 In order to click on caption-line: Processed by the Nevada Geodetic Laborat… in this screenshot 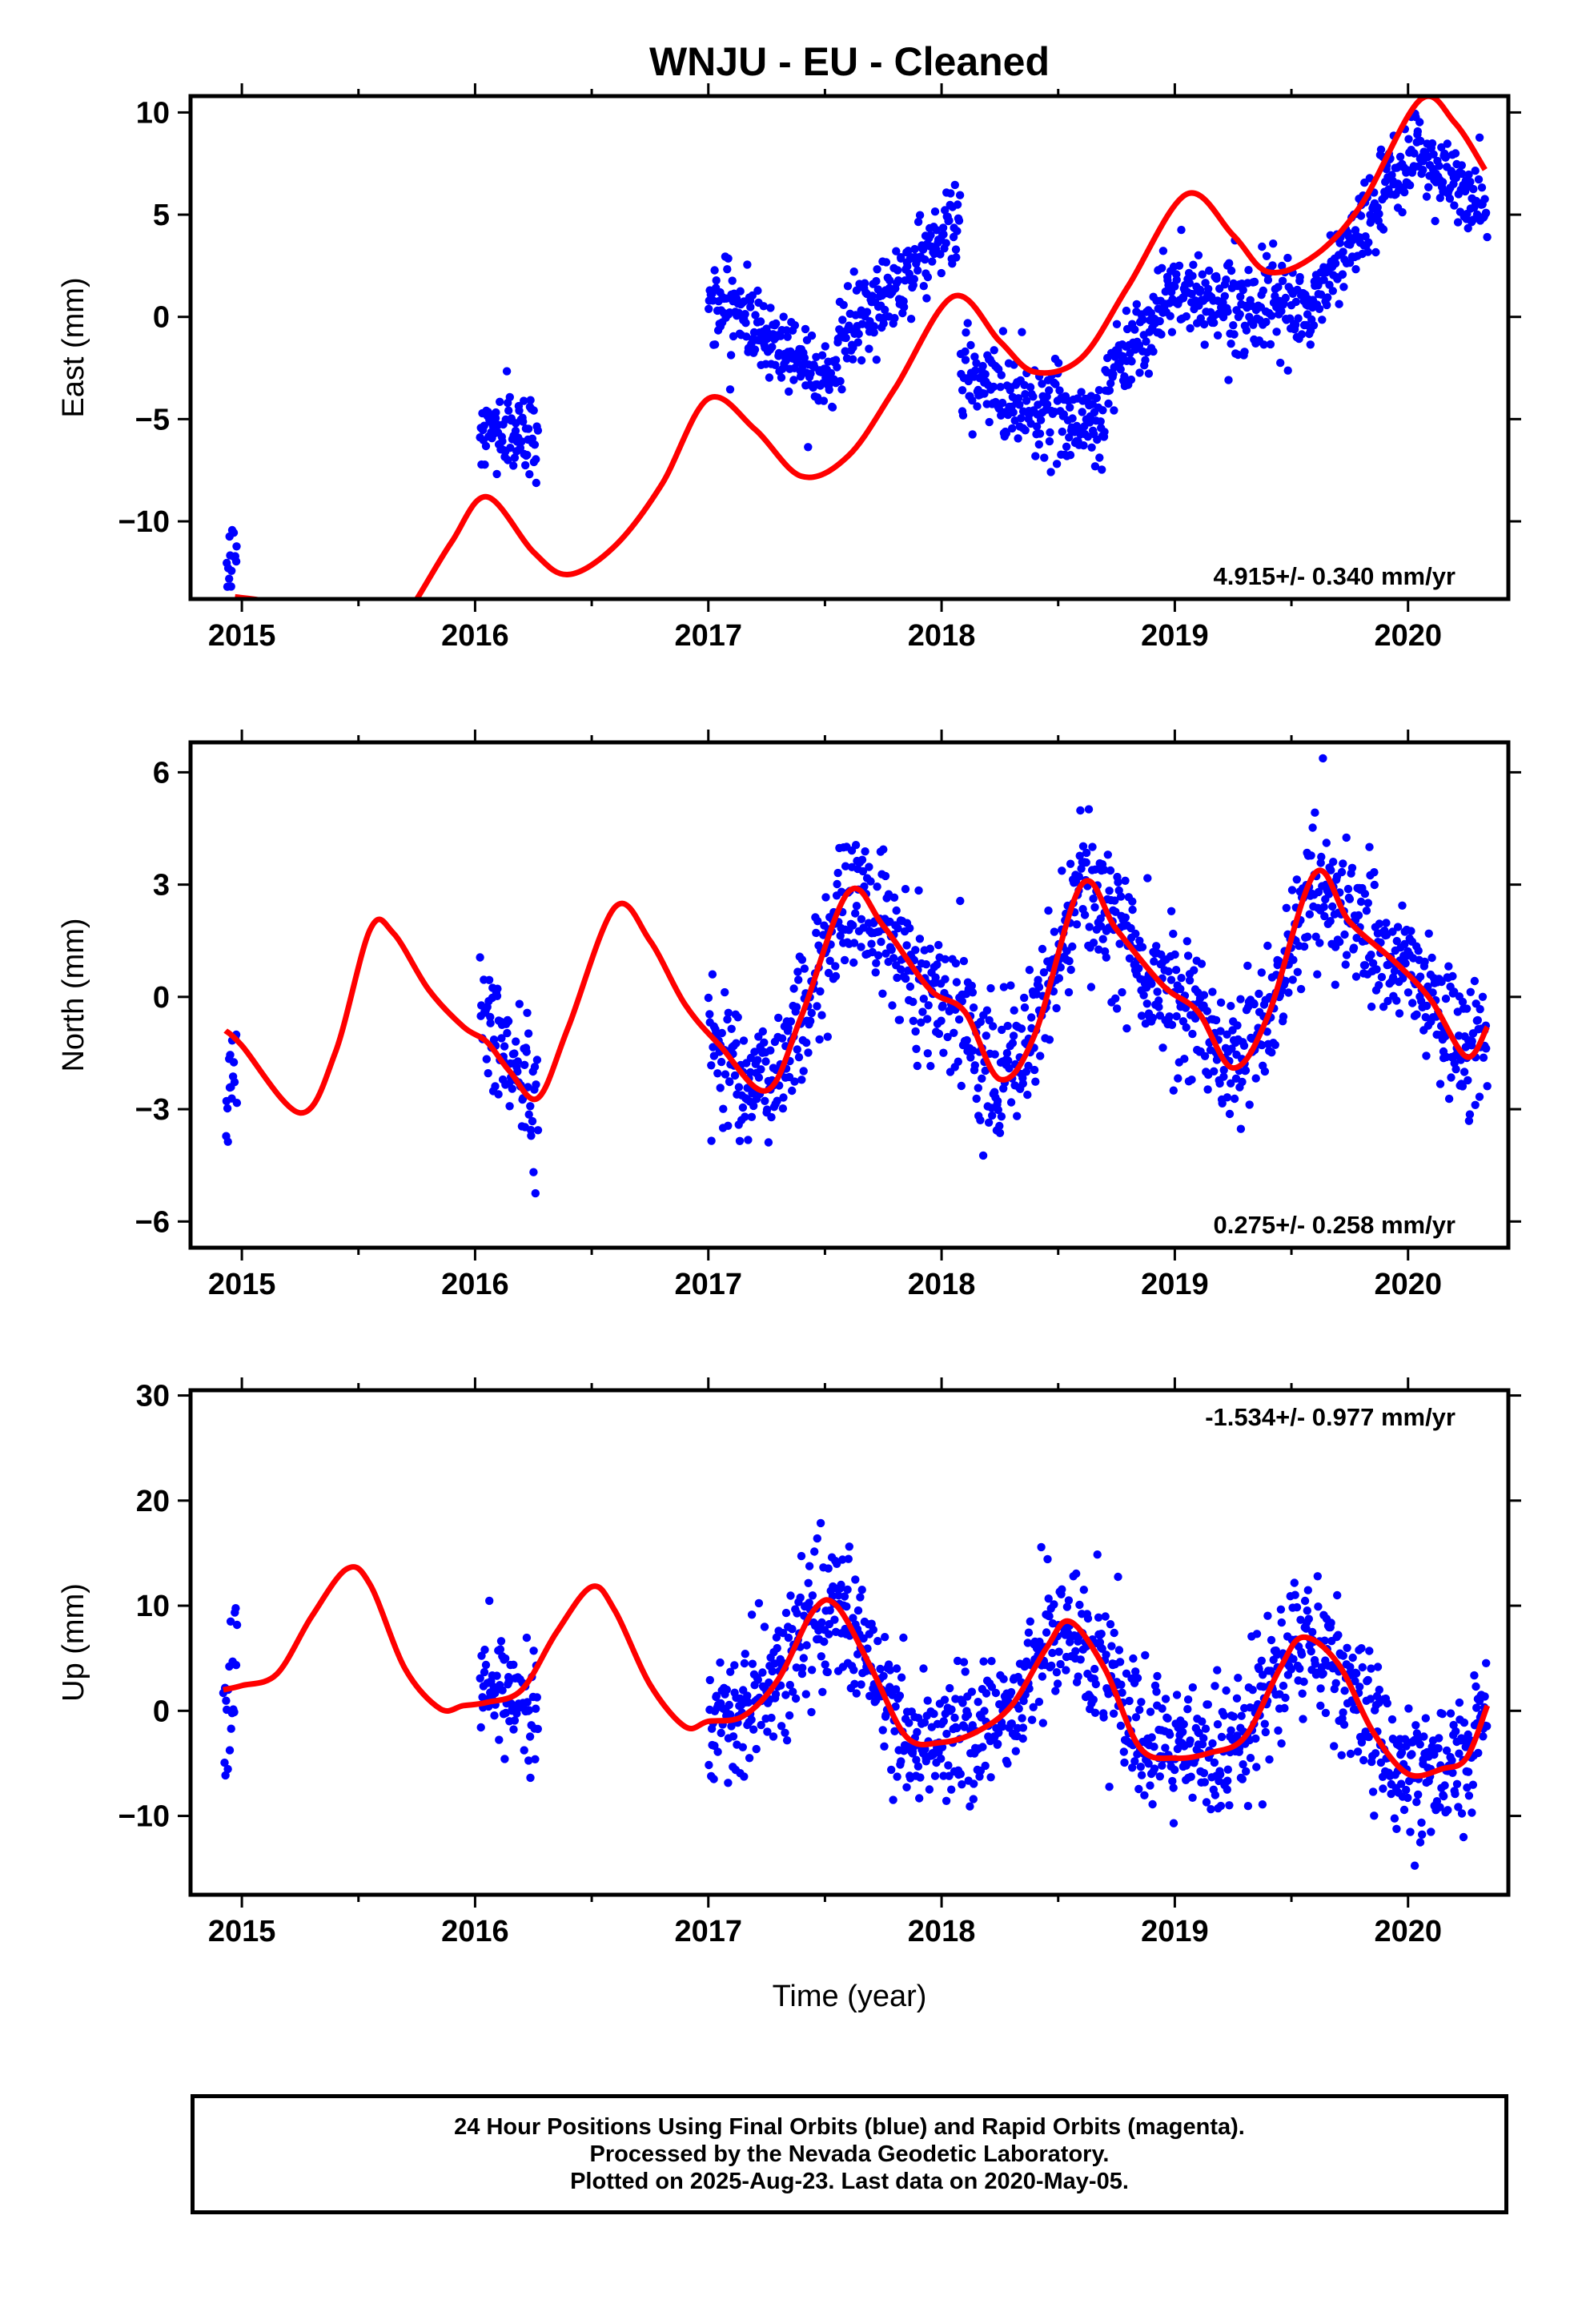, I will do `click(849, 2154)`.